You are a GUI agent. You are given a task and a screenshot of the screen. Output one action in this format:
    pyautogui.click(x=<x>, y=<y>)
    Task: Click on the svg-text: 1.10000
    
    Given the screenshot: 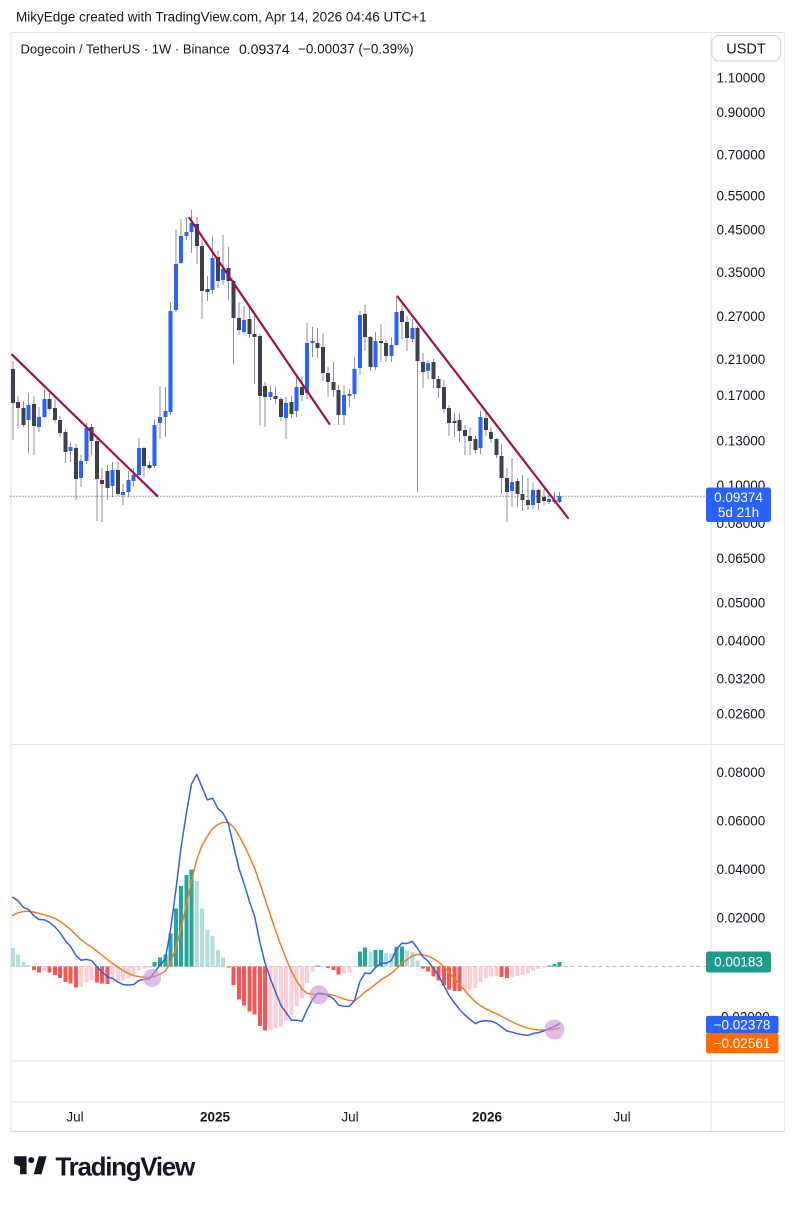 What is the action you would take?
    pyautogui.click(x=741, y=78)
    